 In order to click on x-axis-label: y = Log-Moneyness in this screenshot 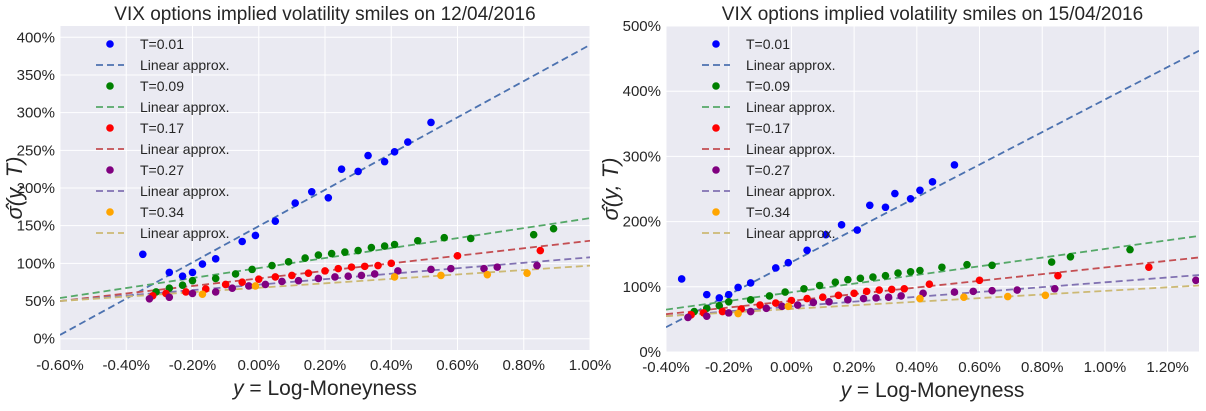, I will do `click(324, 388)`.